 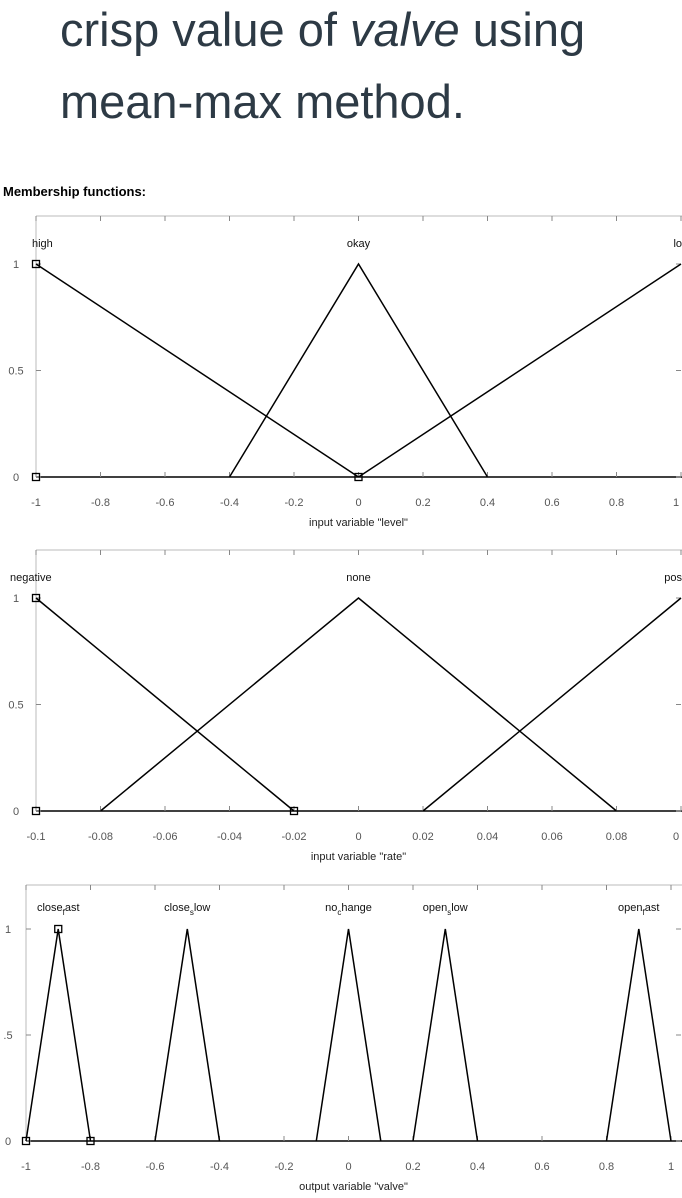 I want to click on series-negative, so click(x=165, y=704).